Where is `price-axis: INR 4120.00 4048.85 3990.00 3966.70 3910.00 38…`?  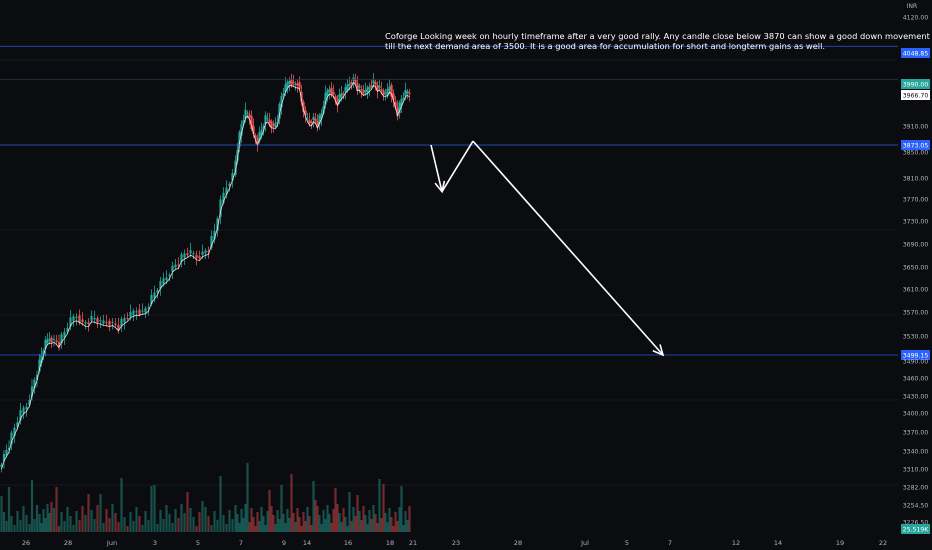
price-axis: INR 4120.00 4048.85 3990.00 3966.70 3910.00 38… is located at coordinates (915, 268).